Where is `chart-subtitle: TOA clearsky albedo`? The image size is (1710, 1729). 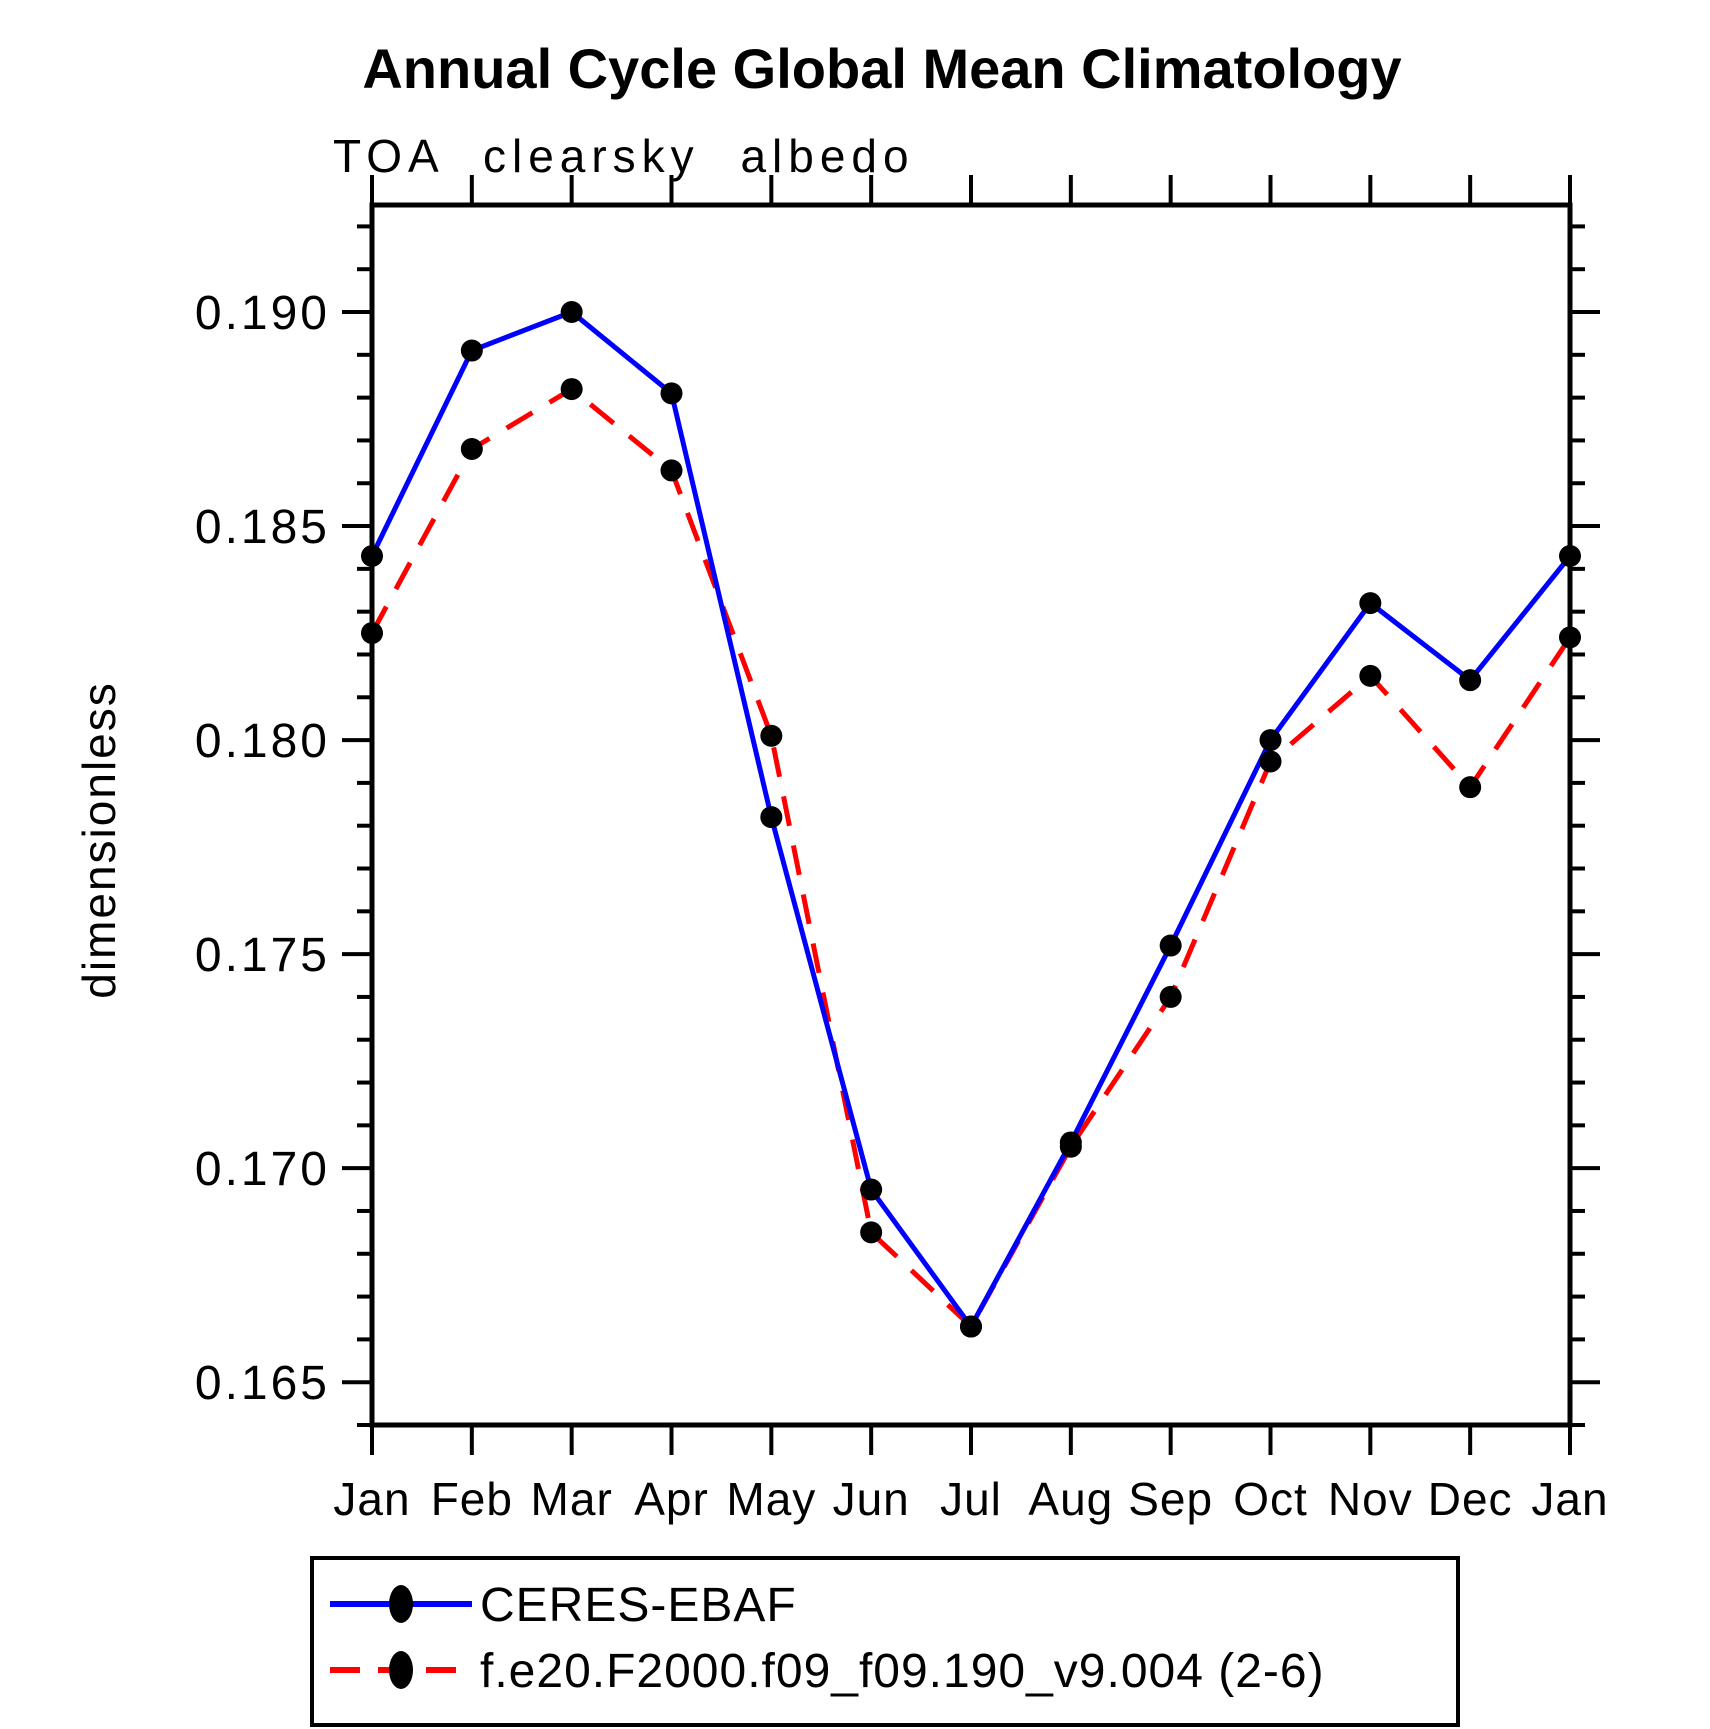 chart-subtitle: TOA clearsky albedo is located at coordinates (624, 156).